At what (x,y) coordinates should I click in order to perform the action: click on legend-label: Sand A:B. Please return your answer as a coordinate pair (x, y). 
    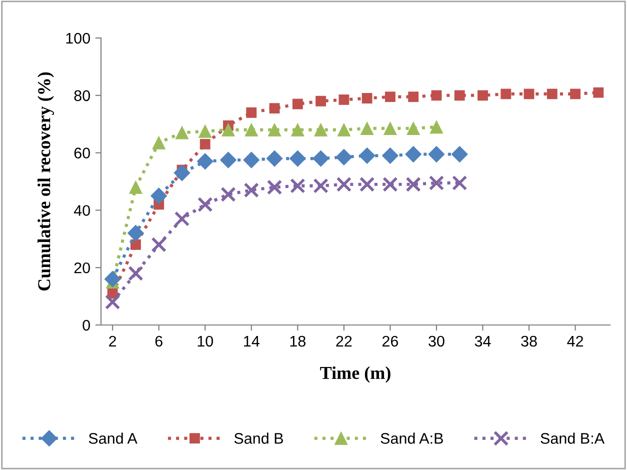
    Looking at the image, I should click on (411, 438).